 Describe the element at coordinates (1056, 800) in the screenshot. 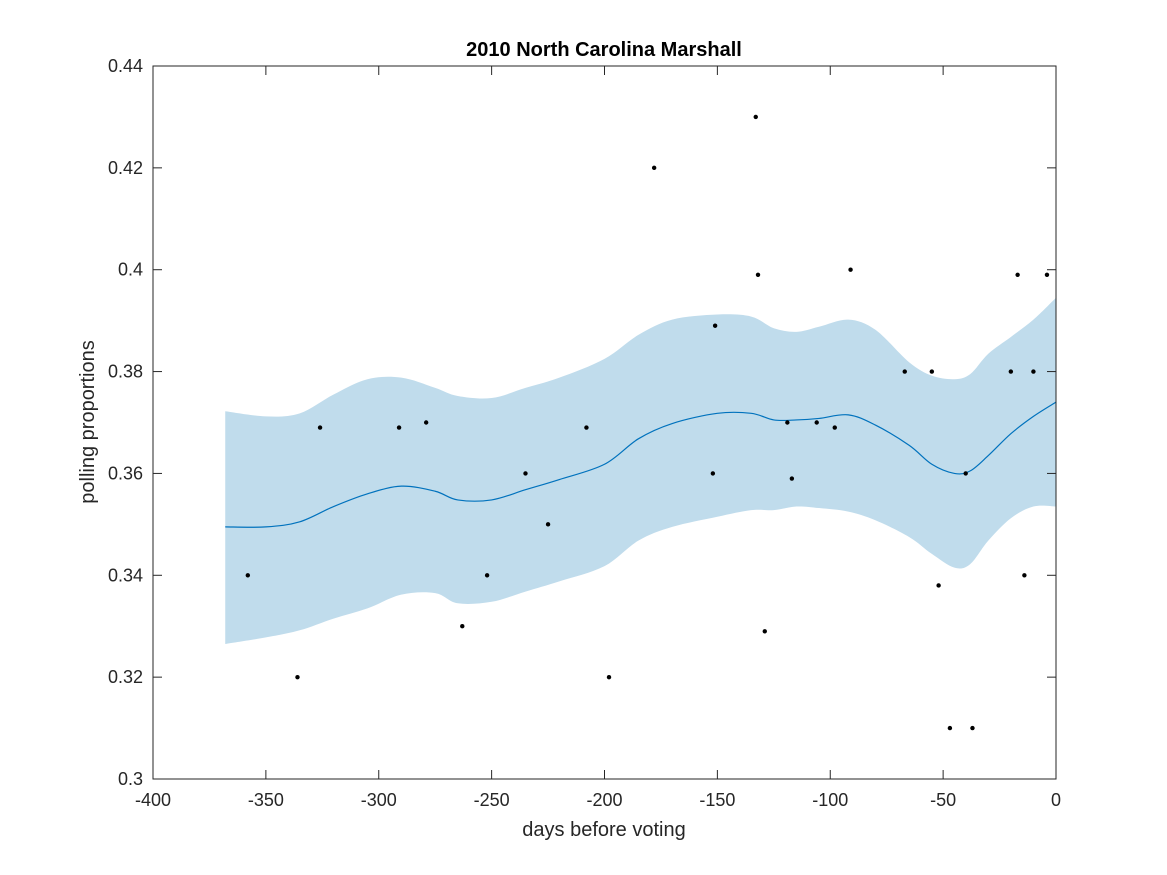

I see `x-tick-label: 0` at that location.